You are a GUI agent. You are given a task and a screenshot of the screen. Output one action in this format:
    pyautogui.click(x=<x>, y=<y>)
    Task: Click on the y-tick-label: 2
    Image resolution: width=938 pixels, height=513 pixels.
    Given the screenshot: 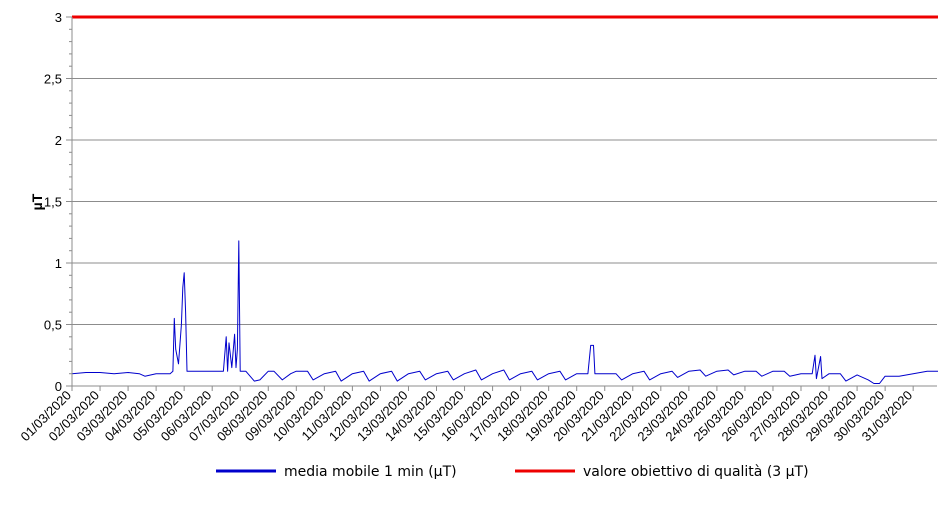 What is the action you would take?
    pyautogui.click(x=58, y=140)
    